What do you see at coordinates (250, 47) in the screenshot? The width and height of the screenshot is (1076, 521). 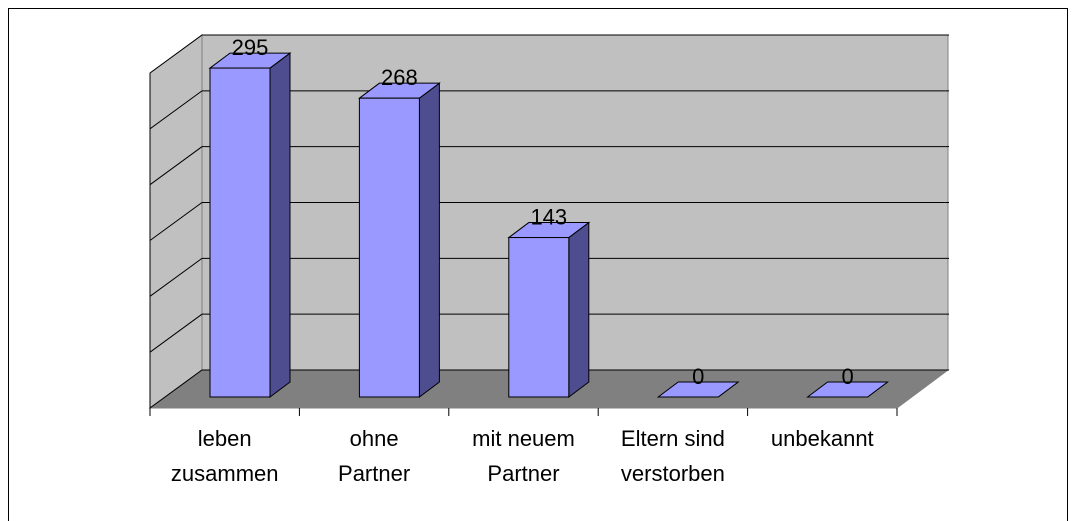 I see `data-label: 295` at bounding box center [250, 47].